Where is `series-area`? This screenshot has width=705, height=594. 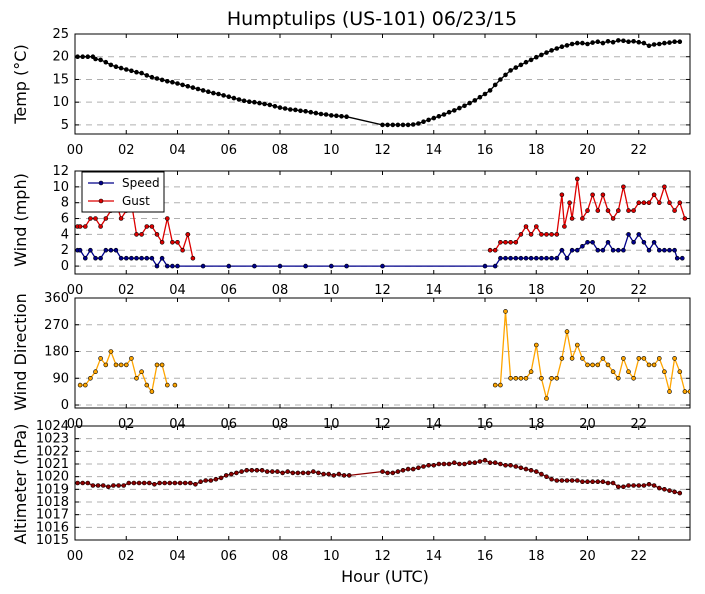 series-area is located at coordinates (379, 476).